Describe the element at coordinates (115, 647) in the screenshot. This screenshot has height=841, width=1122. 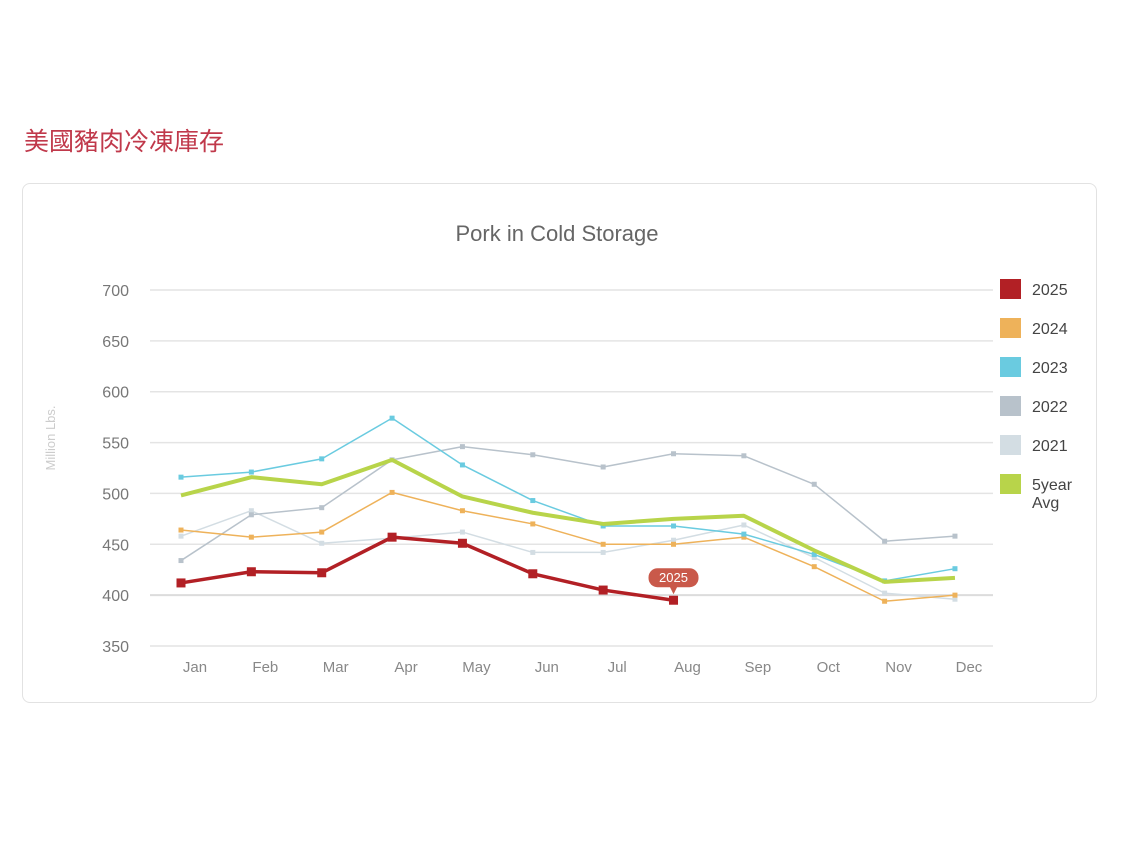
I see `y-tick-label: 350` at that location.